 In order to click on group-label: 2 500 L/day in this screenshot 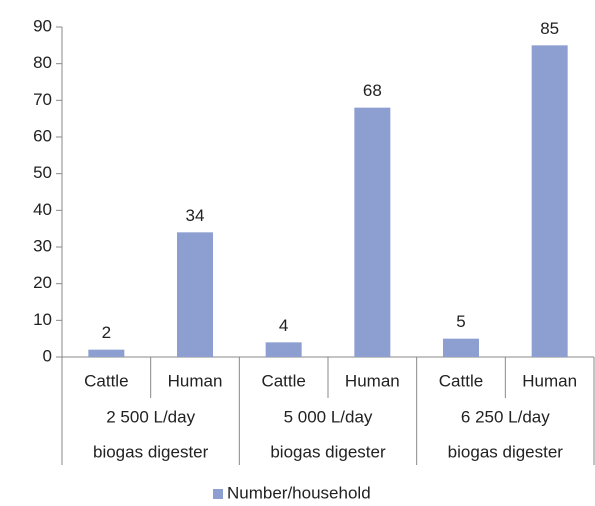, I will do `click(150, 416)`.